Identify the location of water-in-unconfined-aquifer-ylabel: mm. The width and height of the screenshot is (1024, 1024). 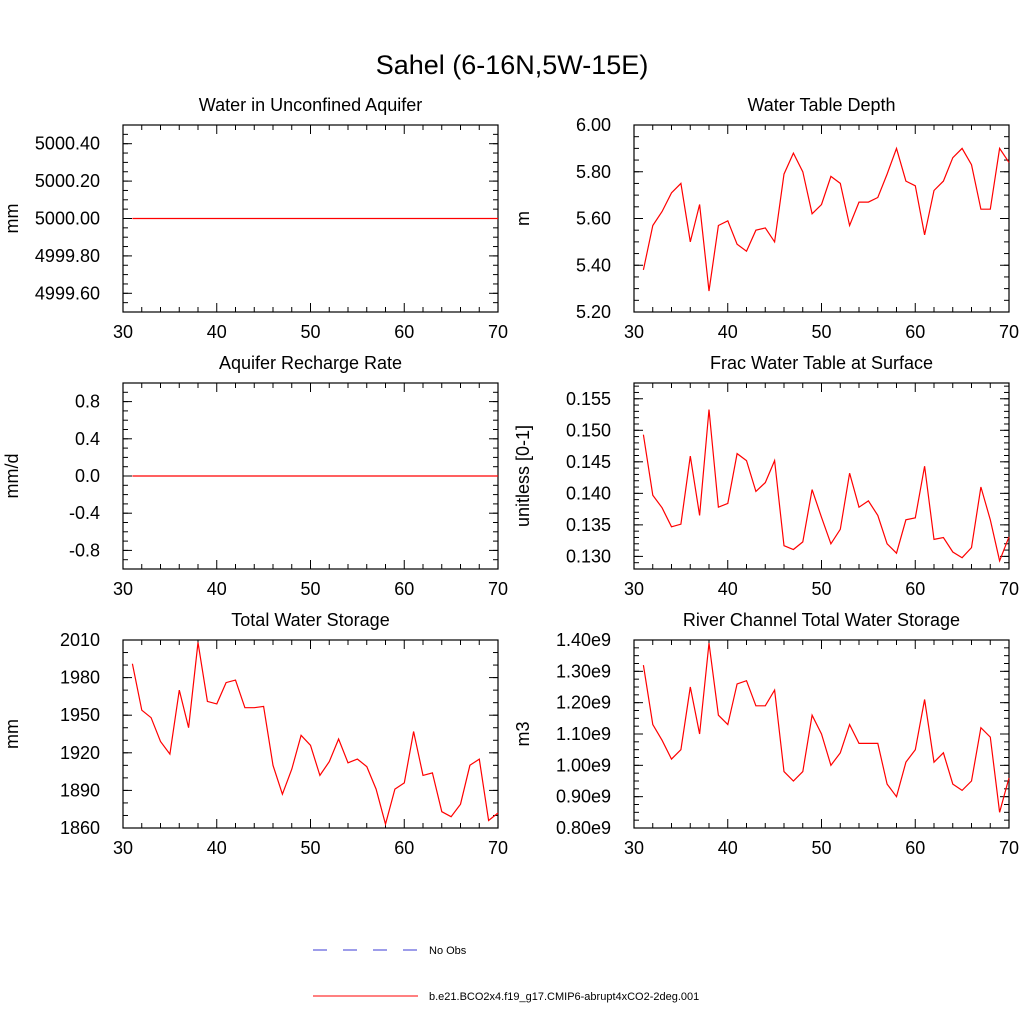
(12, 219).